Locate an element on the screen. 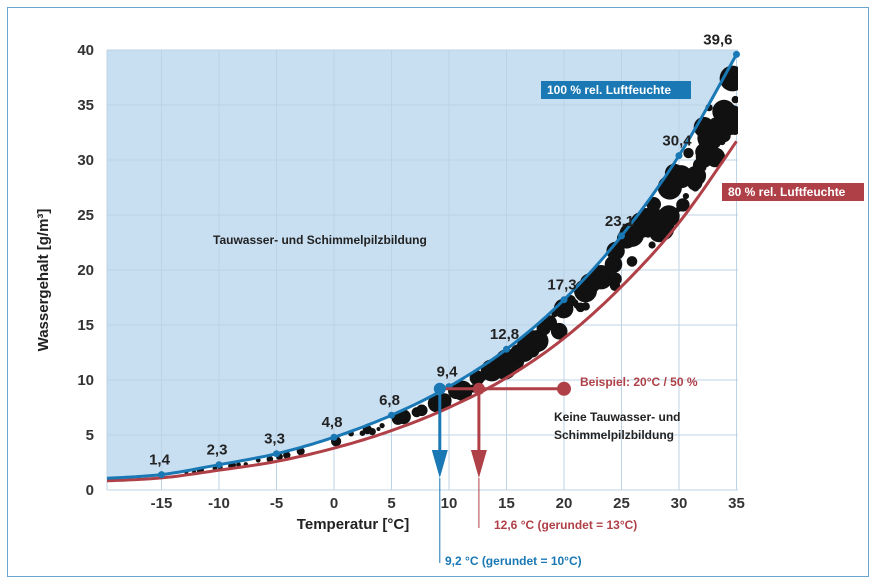 The width and height of the screenshot is (878, 584). y-tick-label: 25 is located at coordinates (85, 215).